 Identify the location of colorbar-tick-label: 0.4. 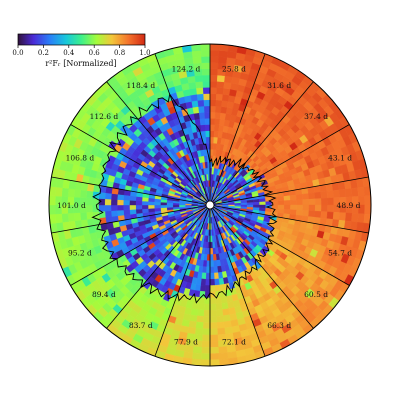
(69, 53).